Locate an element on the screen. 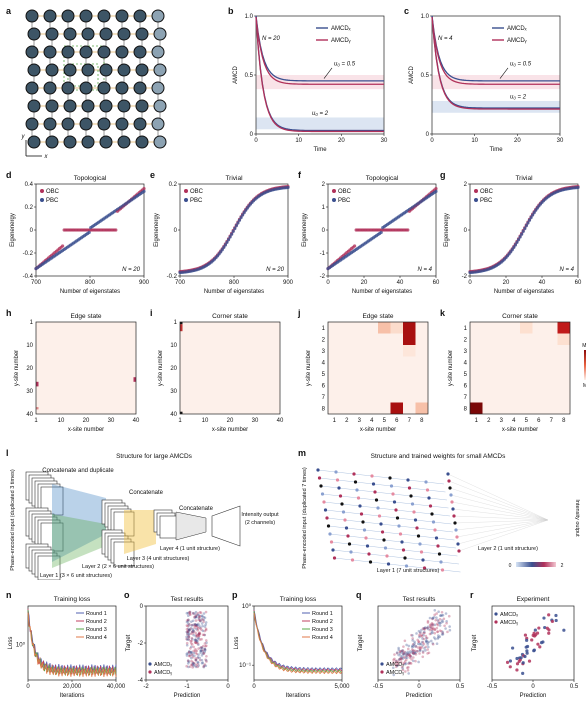  legend-label: PBC is located at coordinates (486, 201).